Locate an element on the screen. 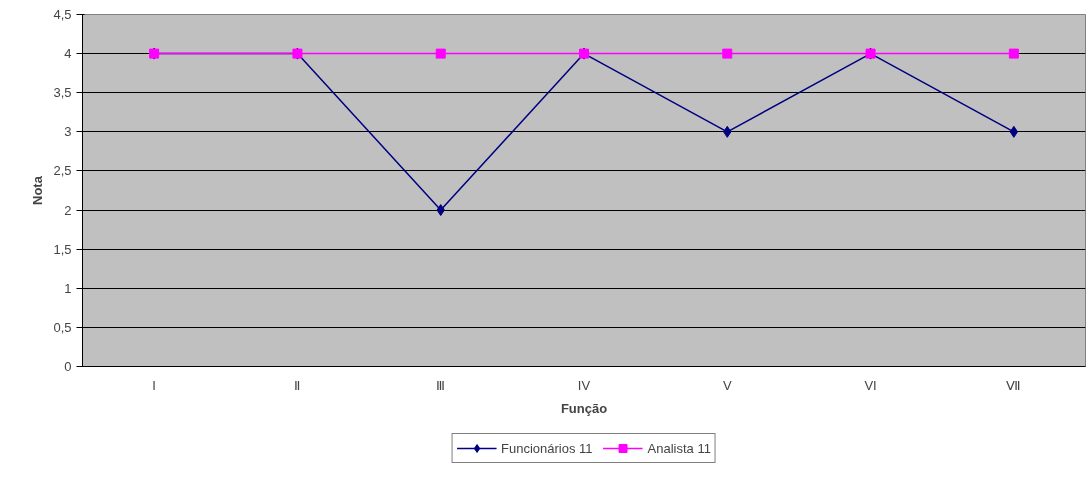  x-tick-label: VI is located at coordinates (870, 385).